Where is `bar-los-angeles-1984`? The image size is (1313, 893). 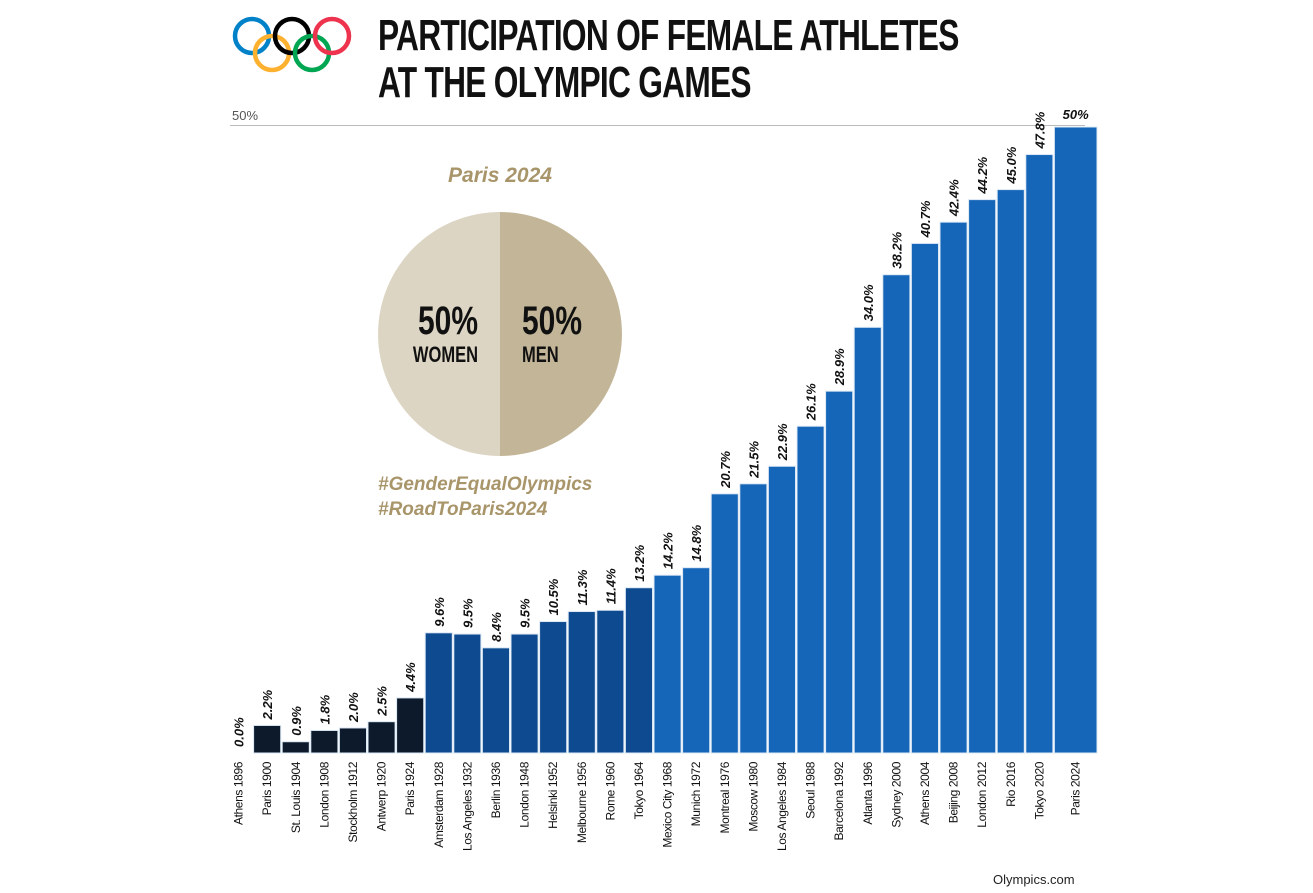 bar-los-angeles-1984 is located at coordinates (782, 609).